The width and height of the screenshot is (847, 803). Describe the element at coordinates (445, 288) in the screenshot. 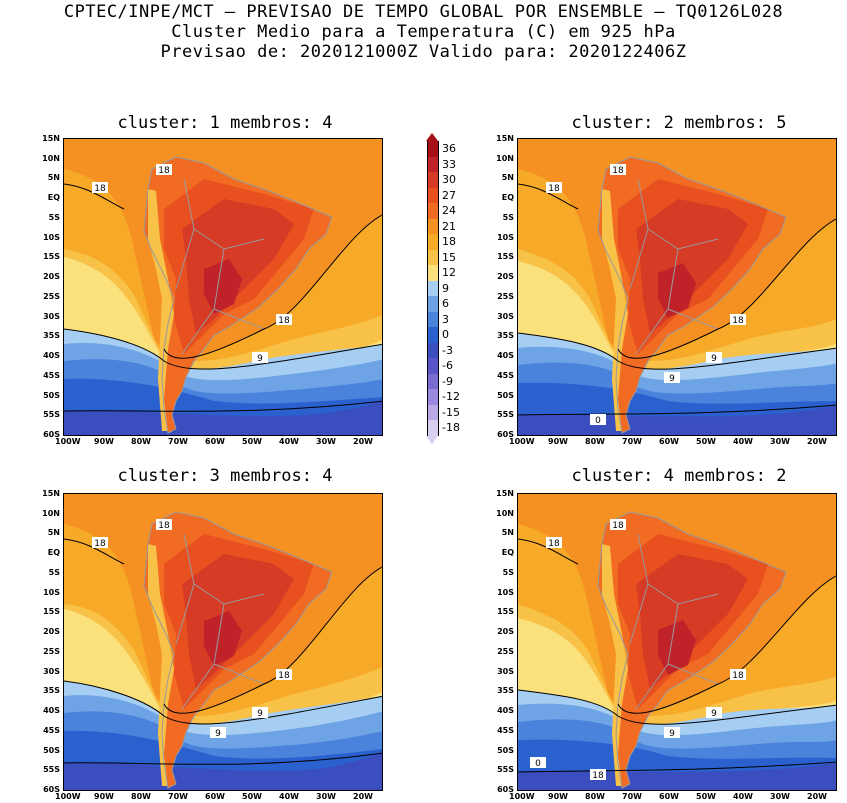

I see `colorbar-label: 9` at that location.